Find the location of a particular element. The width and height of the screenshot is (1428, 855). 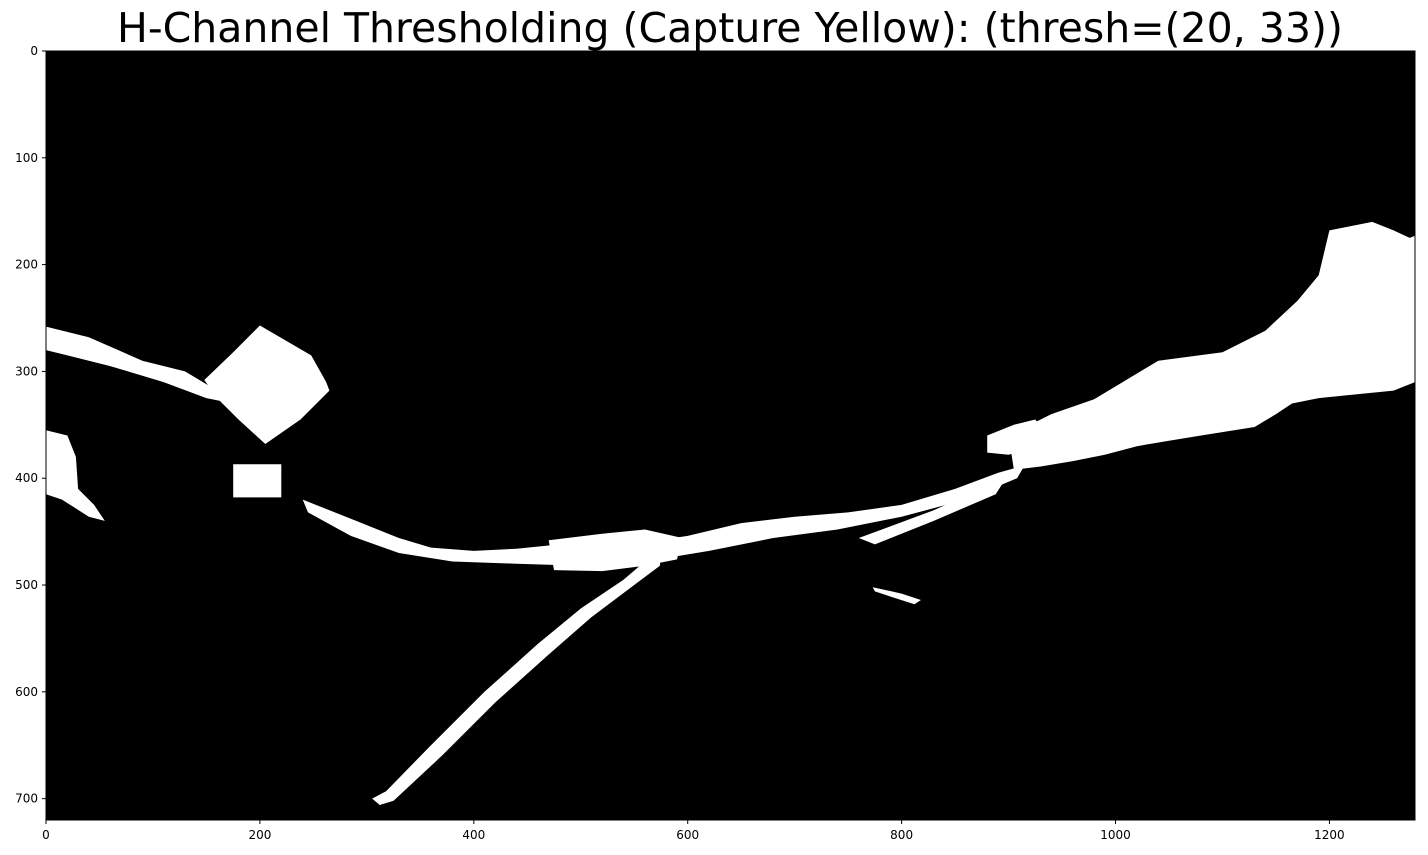

region-far-right-bushes is located at coordinates (1385, 326).